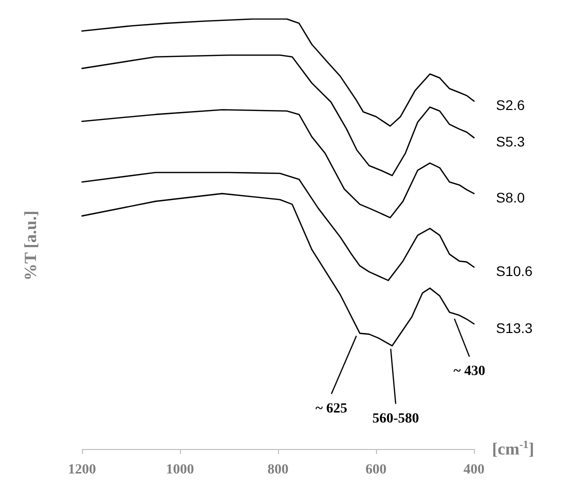 The image size is (568, 491). I want to click on series-label: S10.6, so click(514, 271).